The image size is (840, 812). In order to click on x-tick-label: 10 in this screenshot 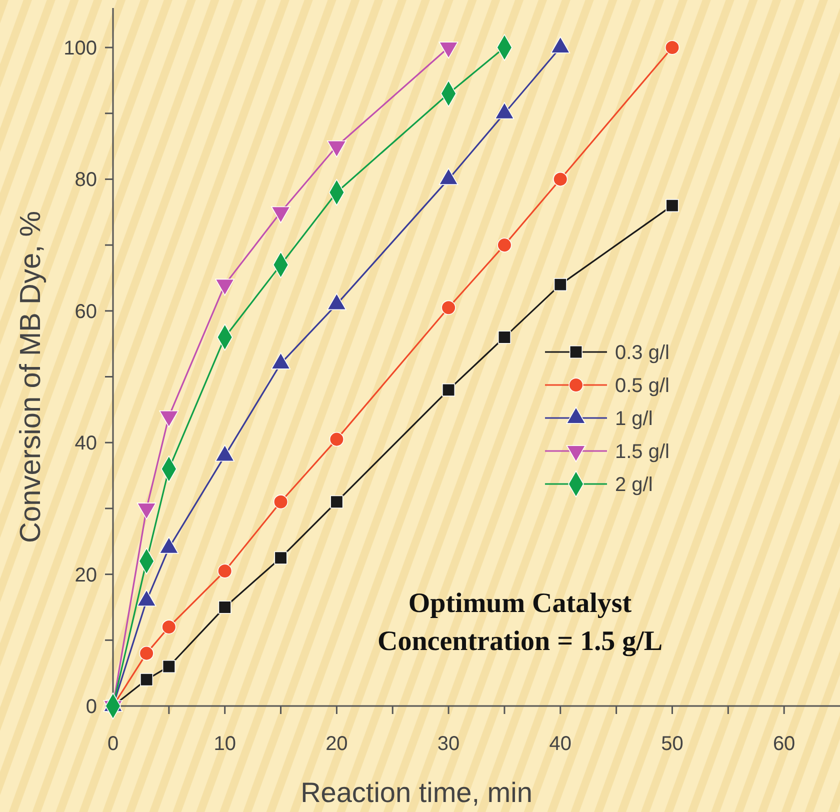, I will do `click(225, 744)`.